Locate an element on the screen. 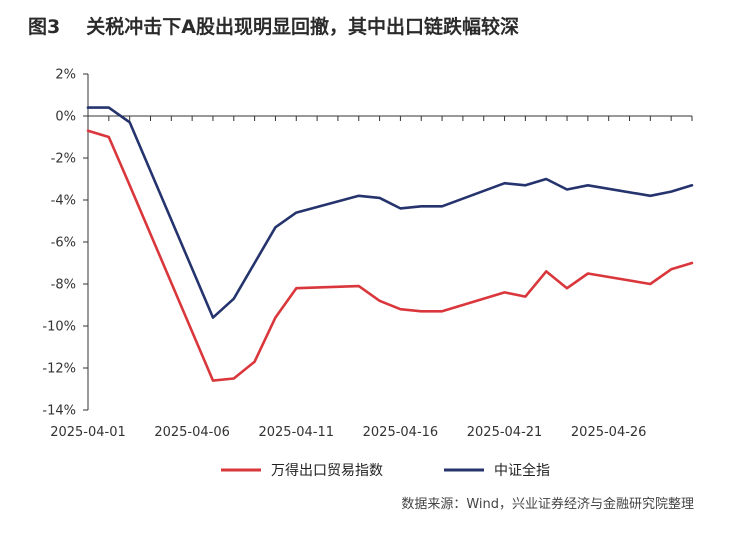 The height and width of the screenshot is (535, 736). y-tick-label: -2% is located at coordinates (63, 159).